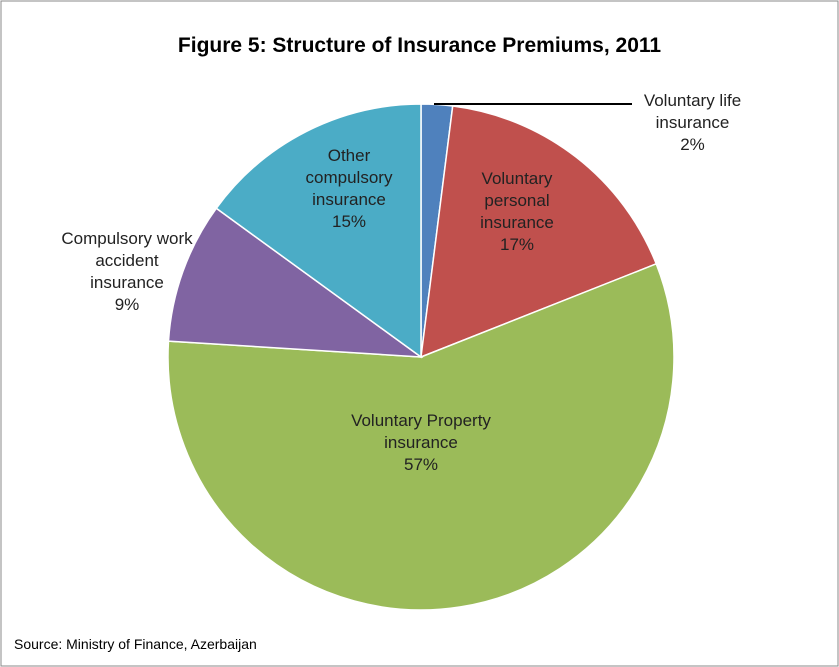 The image size is (839, 667). What do you see at coordinates (692, 144) in the screenshot?
I see `slice-value-label: 2%` at bounding box center [692, 144].